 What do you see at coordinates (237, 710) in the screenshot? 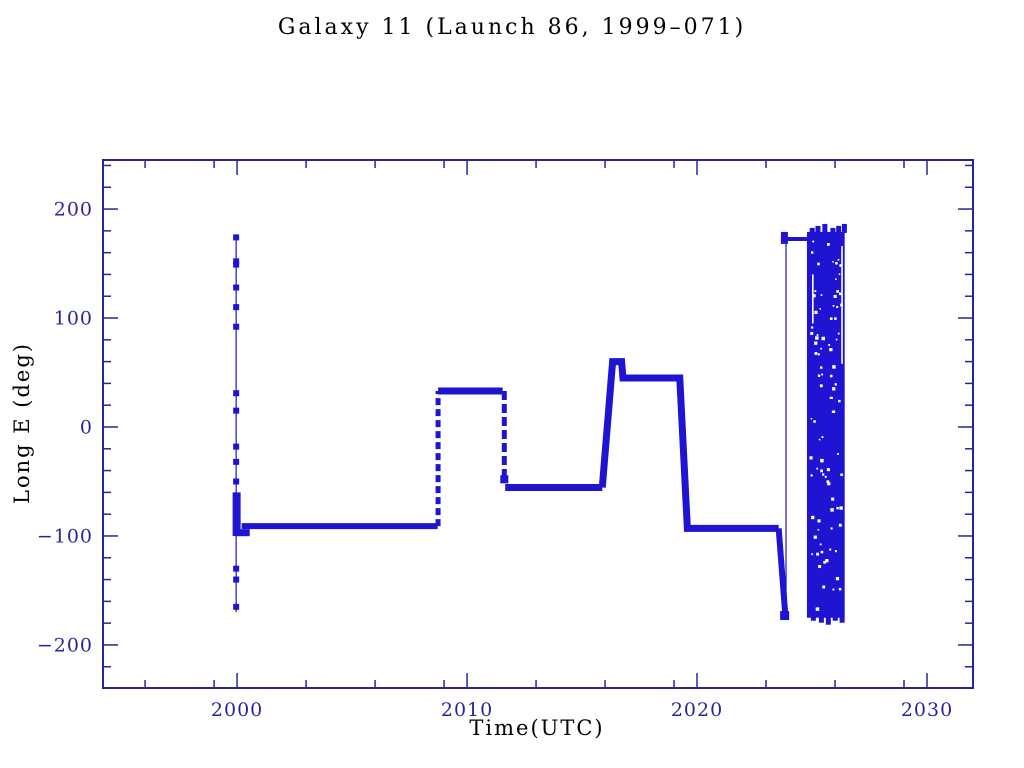
I see `x-tick-label: 2000` at bounding box center [237, 710].